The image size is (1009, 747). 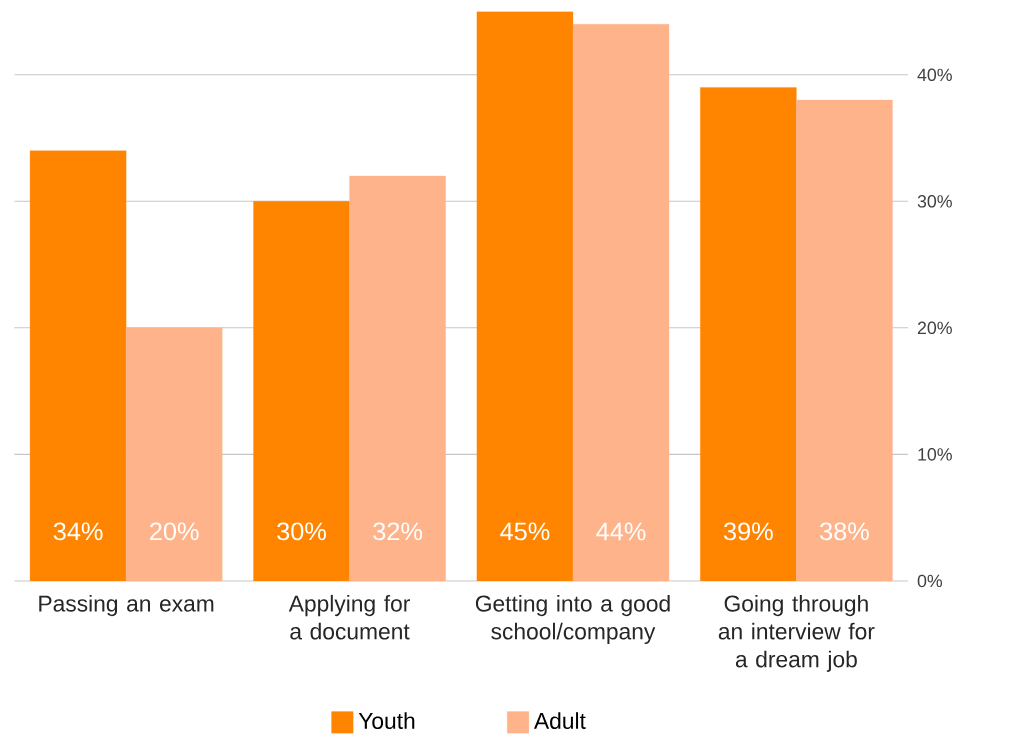 I want to click on data-label: 32%, so click(x=398, y=531).